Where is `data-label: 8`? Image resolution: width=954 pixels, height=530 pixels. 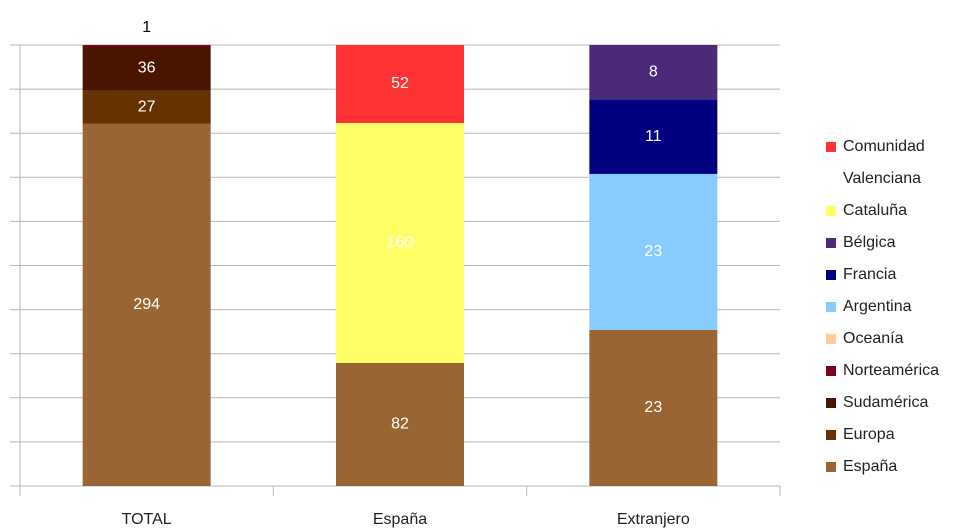
data-label: 8 is located at coordinates (653, 71).